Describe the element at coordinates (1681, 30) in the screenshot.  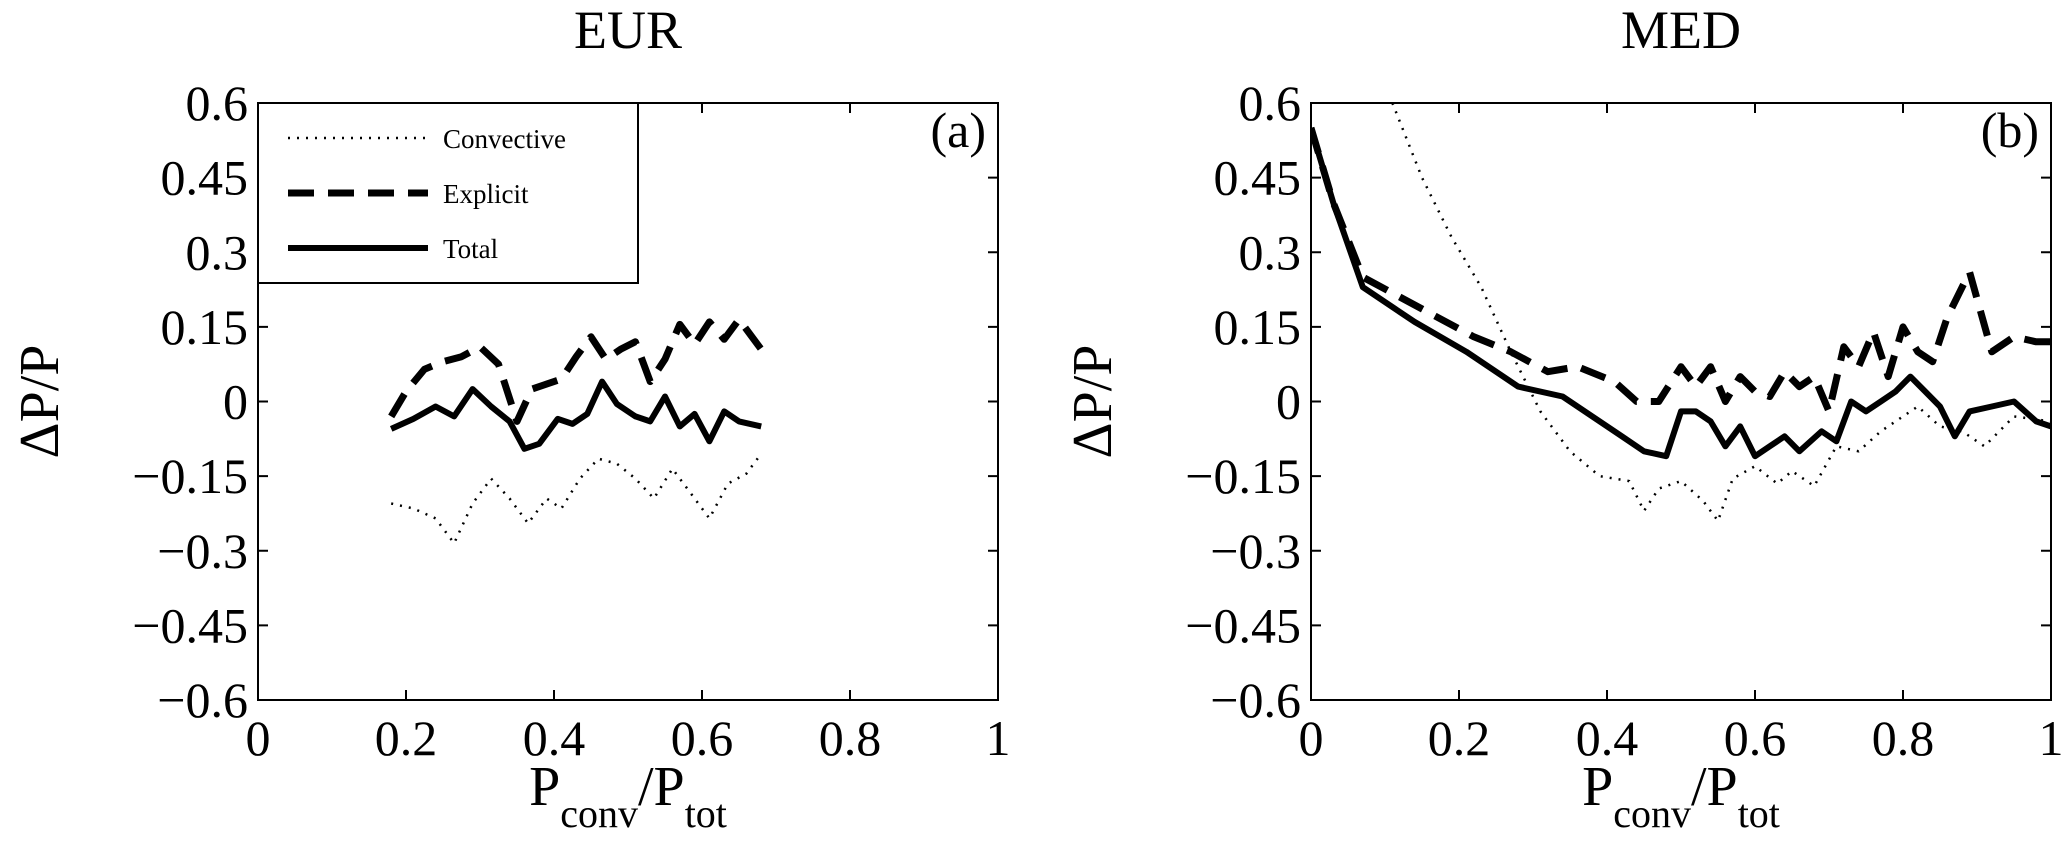
I see `panel-title: MED` at that location.